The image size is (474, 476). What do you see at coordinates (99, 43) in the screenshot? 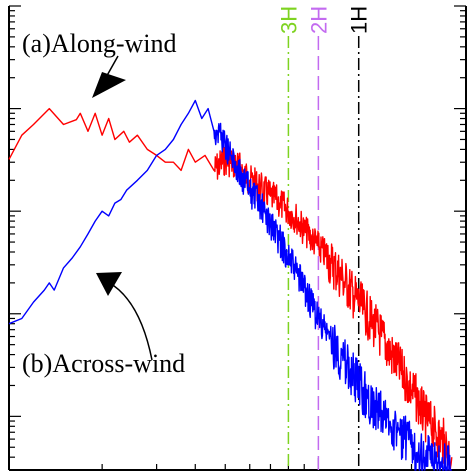
I see `annotation-along-wind: (a)Along-wind` at bounding box center [99, 43].